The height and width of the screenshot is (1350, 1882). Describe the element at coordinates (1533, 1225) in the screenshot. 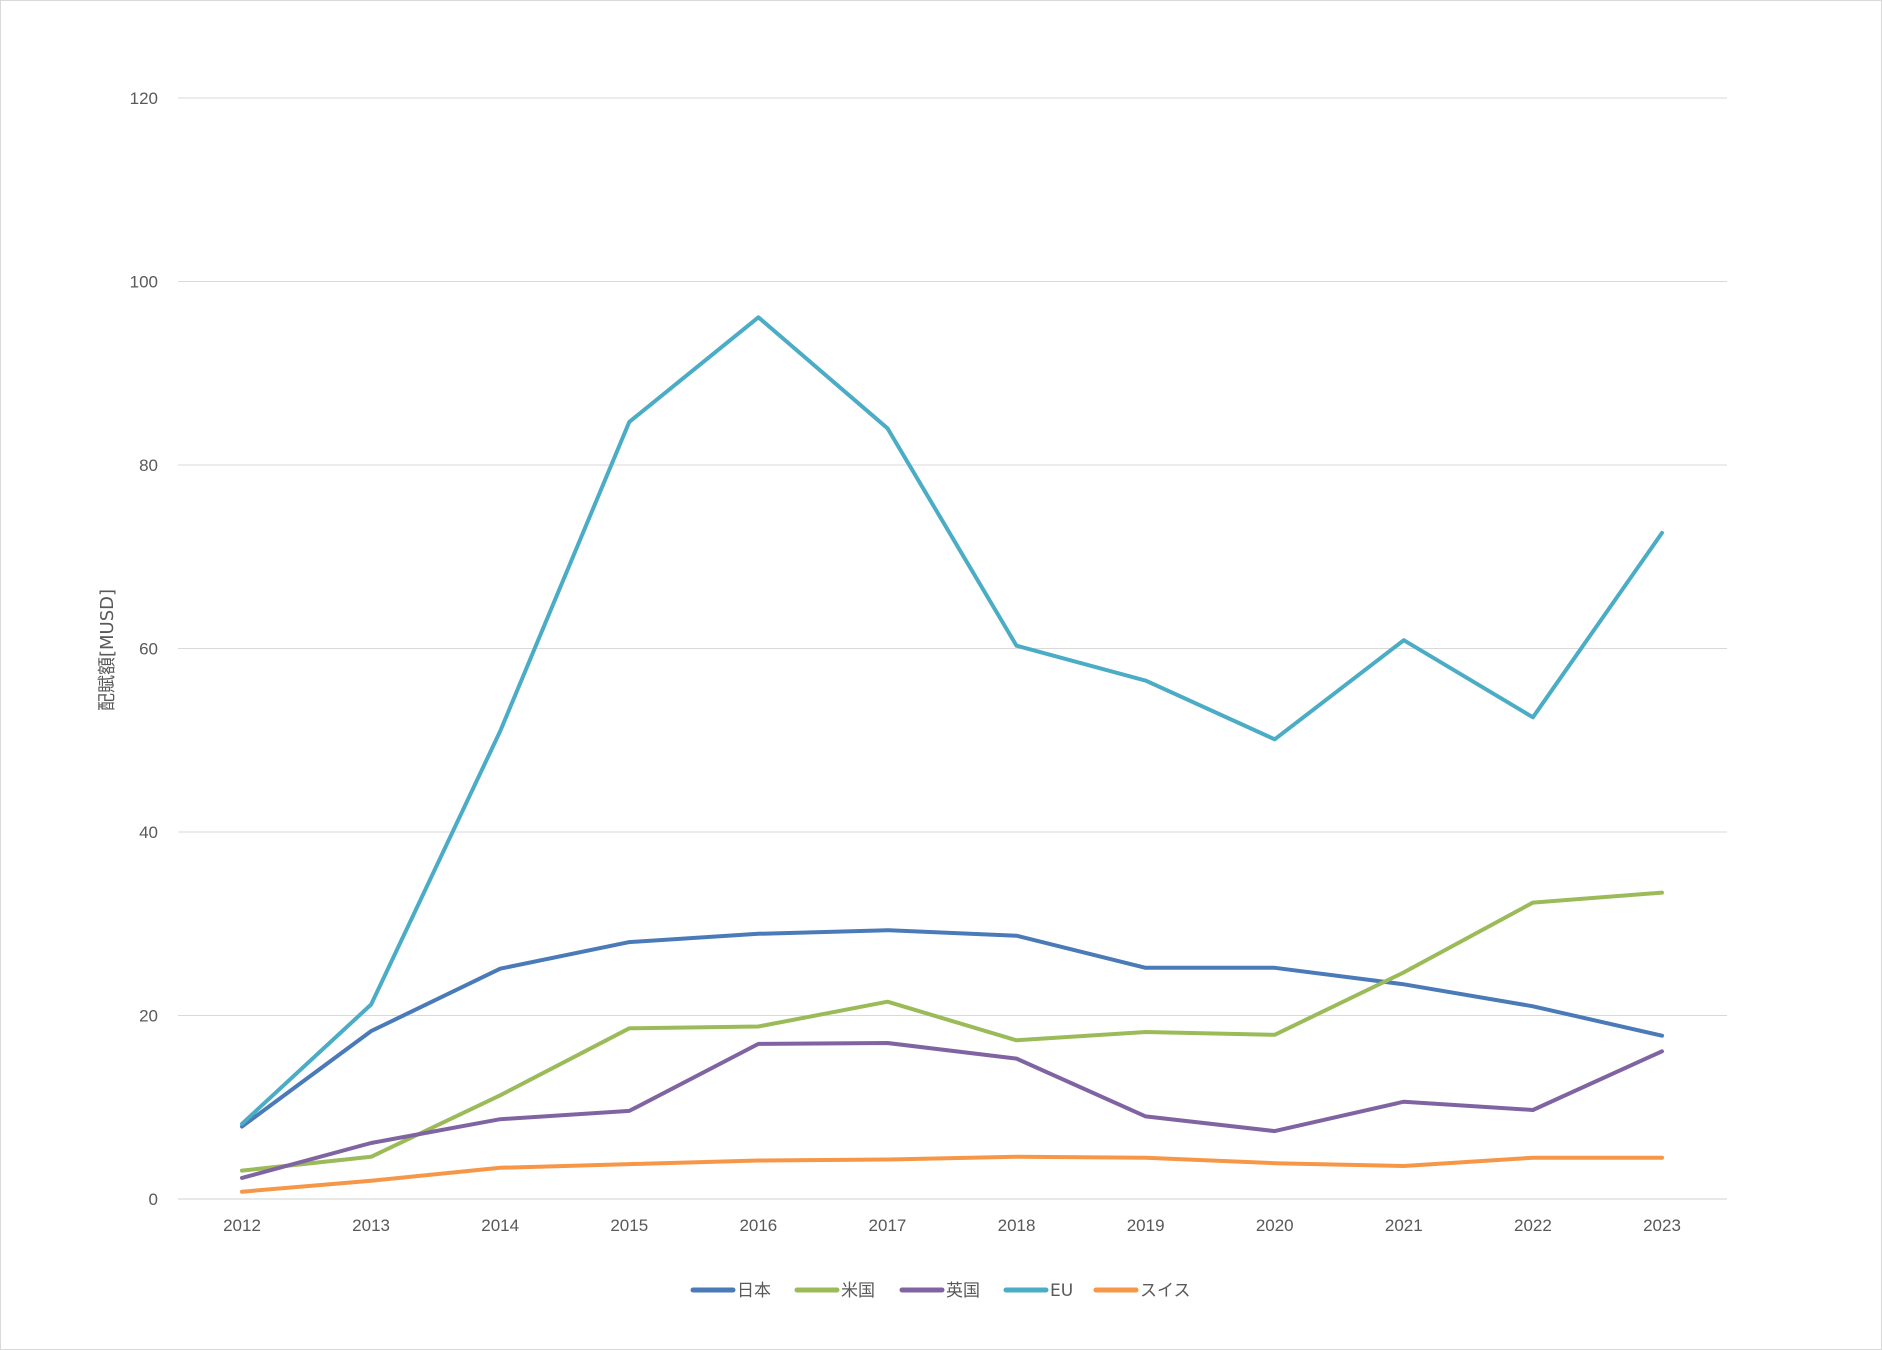

I see `x-tick-label: 2022` at that location.